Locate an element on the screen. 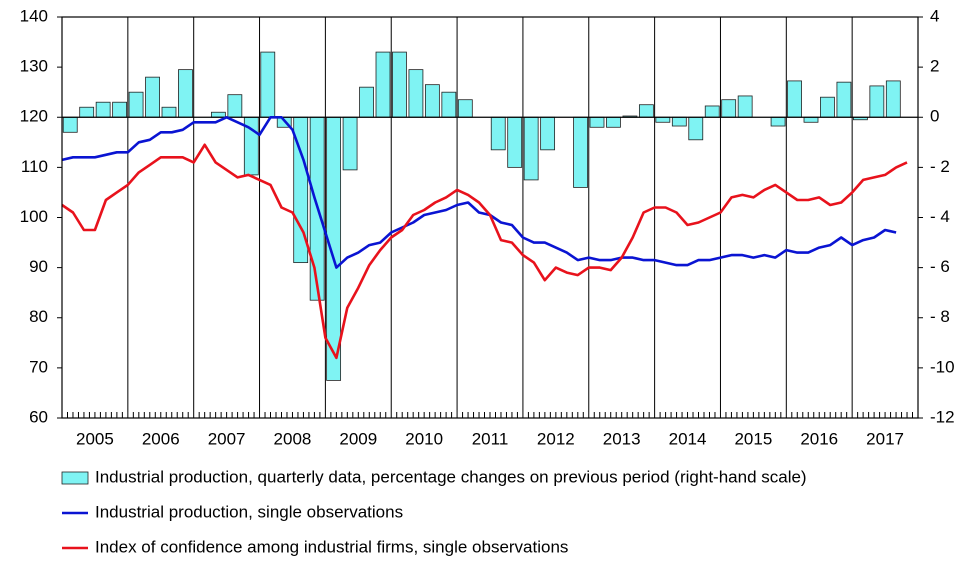  y-tick-label: 70 is located at coordinates (38, 366).